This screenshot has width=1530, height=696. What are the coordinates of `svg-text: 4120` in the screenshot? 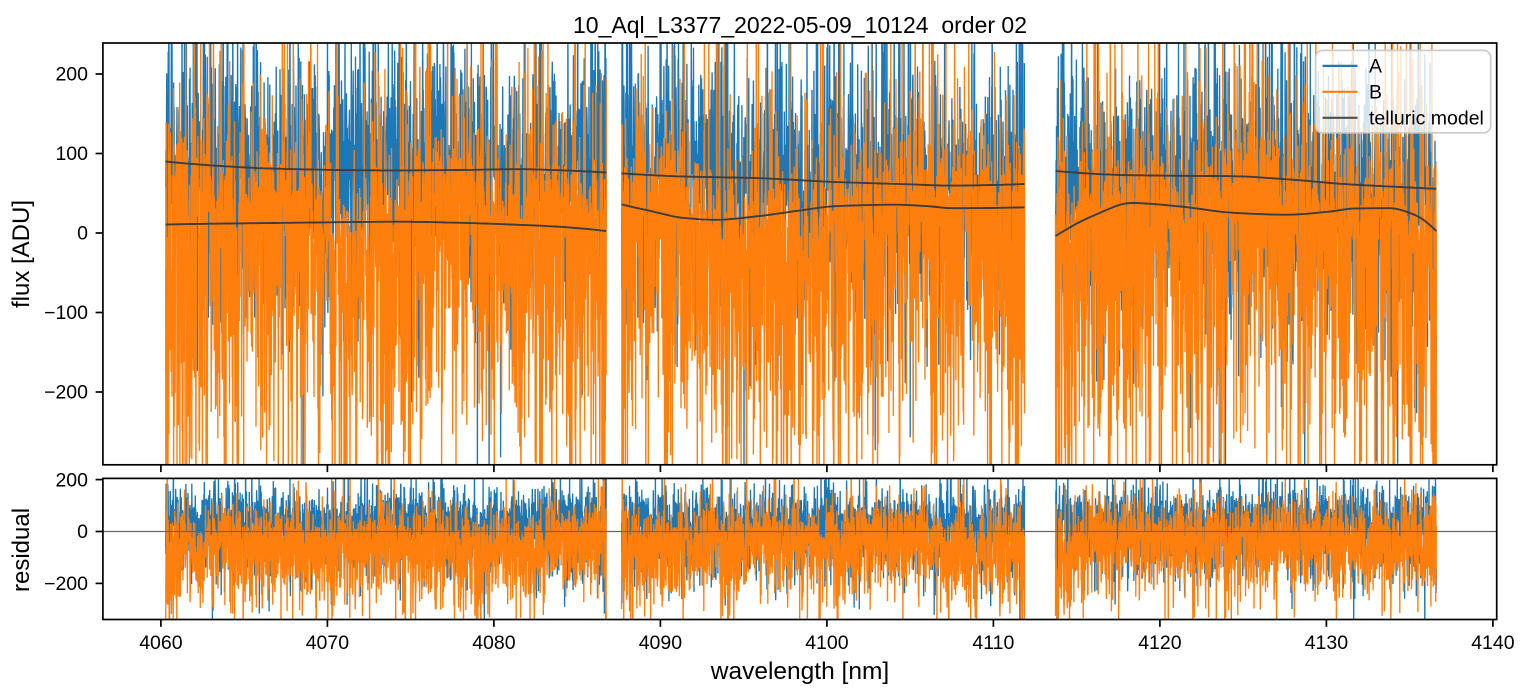 It's located at (1160, 643).